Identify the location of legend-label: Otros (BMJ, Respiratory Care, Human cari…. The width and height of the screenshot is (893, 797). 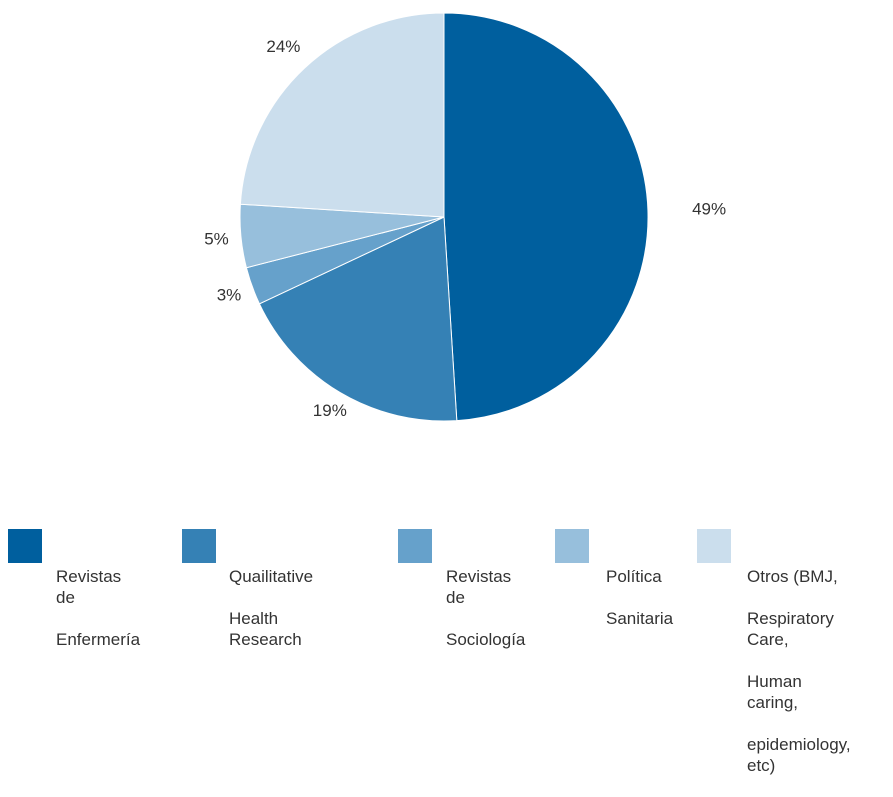
(799, 671).